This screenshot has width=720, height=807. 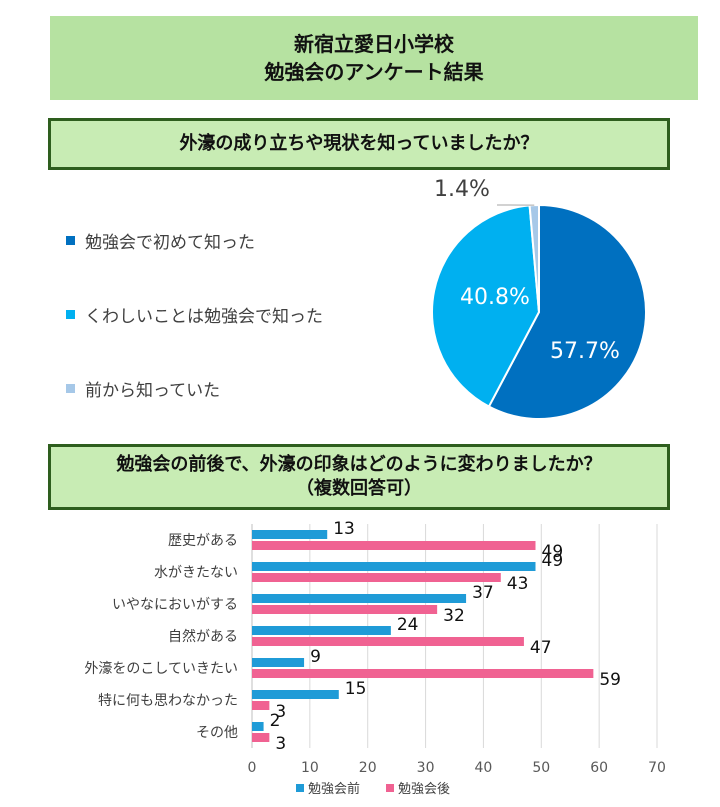 I want to click on question-2-text: 勉強会の前後で、外濠の印象はどのように変わりましたか？, so click(x=359, y=464).